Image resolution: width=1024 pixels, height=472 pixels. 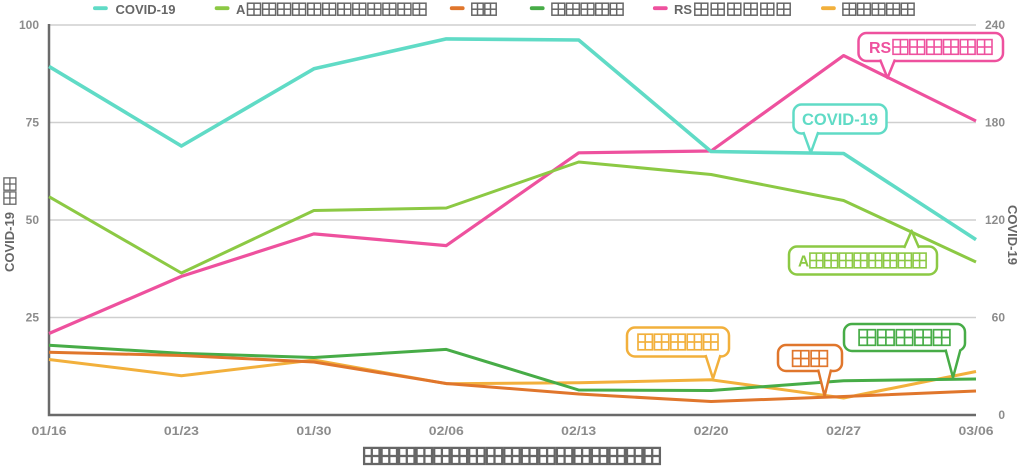 I want to click on svg-text: 50, so click(x=33, y=220).